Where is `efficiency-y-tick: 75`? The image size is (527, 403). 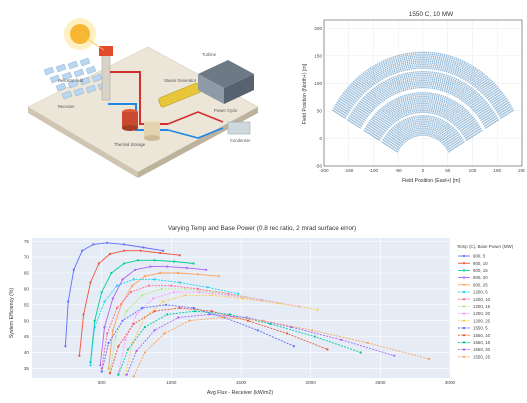 efficiency-y-tick: 75 is located at coordinates (27, 241).